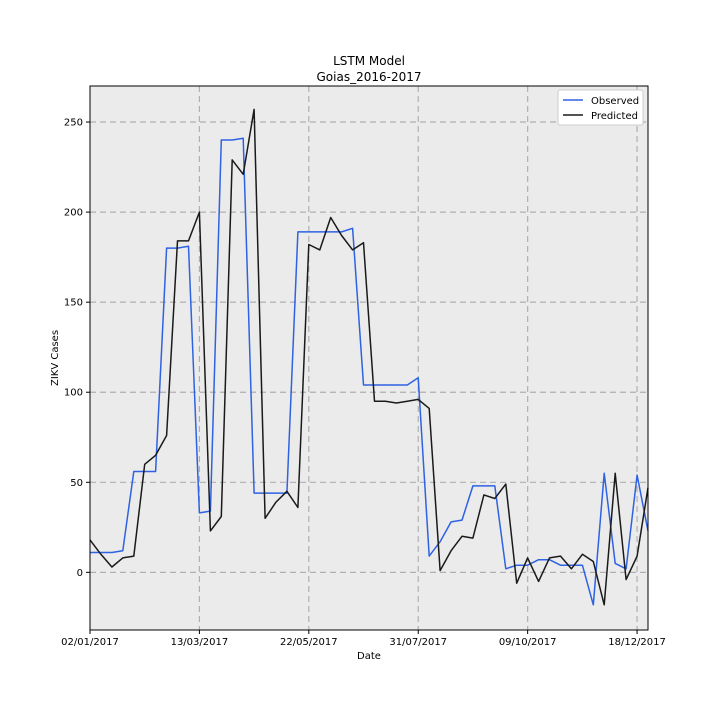 This screenshot has height=720, width=720. What do you see at coordinates (369, 77) in the screenshot?
I see `chart-subtitle: Goias_2016-2017` at bounding box center [369, 77].